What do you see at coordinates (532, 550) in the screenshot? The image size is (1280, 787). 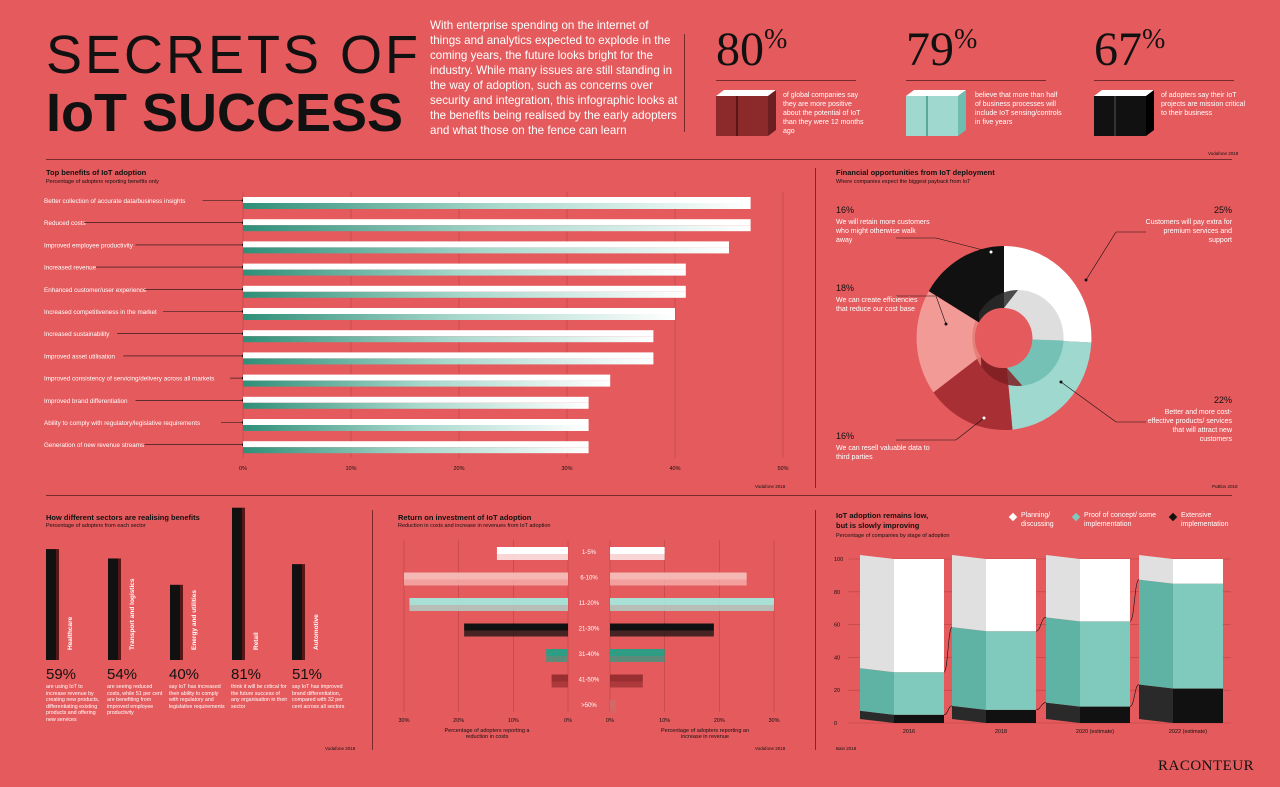 I see `roi-bar-left` at bounding box center [532, 550].